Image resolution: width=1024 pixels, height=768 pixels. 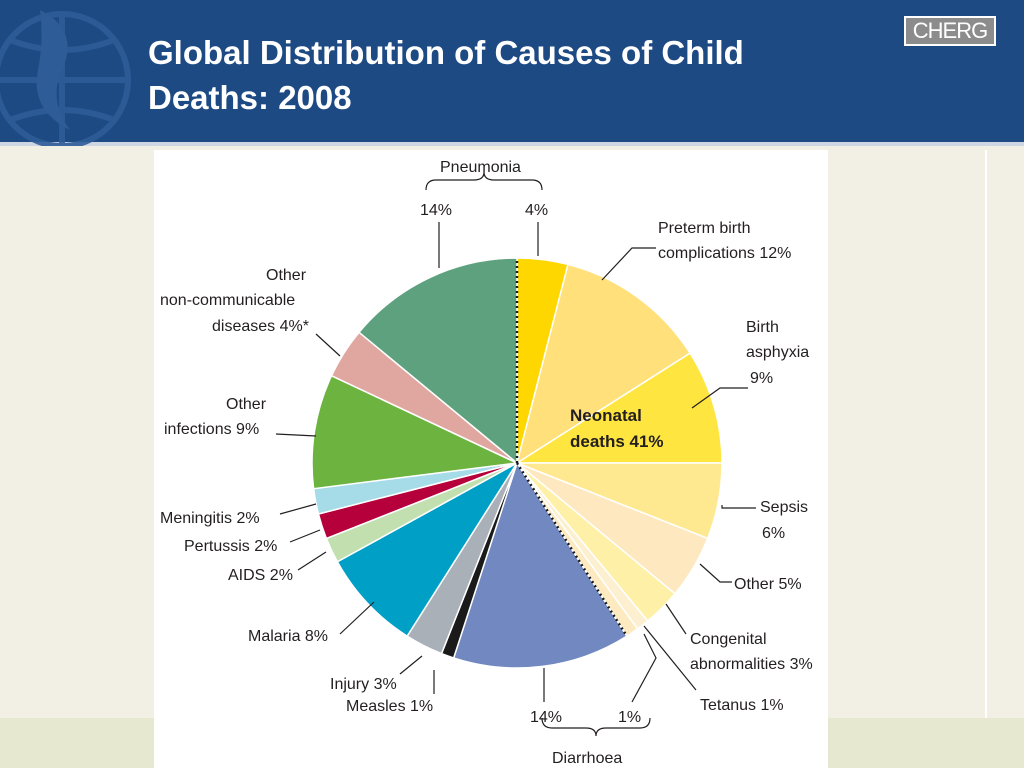 I want to click on label-asphyxia-2: asphyxia, so click(x=777, y=352).